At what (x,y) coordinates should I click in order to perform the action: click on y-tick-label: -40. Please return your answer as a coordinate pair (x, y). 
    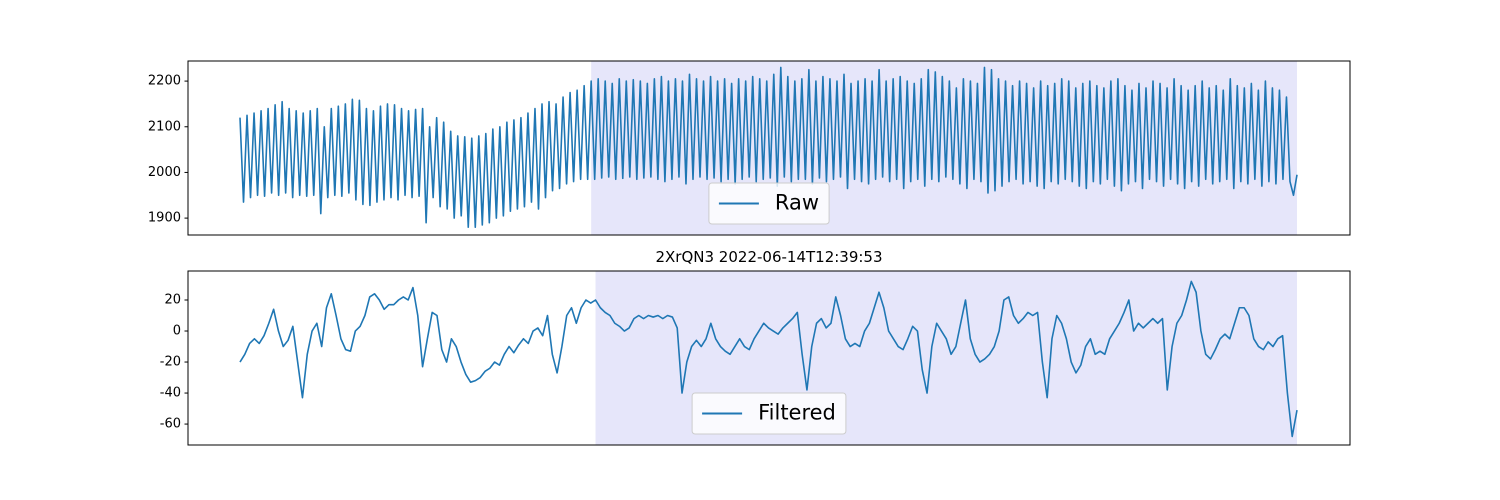
    Looking at the image, I should click on (170, 393).